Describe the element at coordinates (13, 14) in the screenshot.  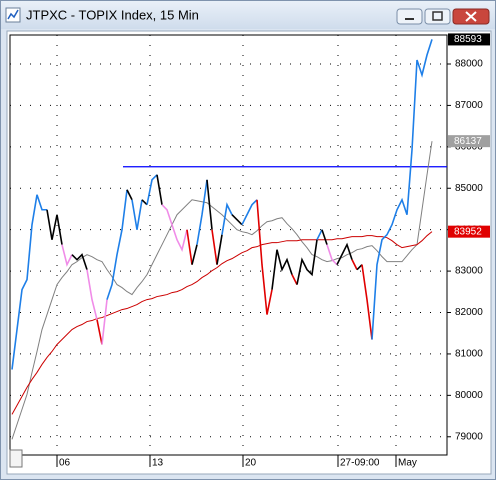
I see `app-icon-glyph` at that location.